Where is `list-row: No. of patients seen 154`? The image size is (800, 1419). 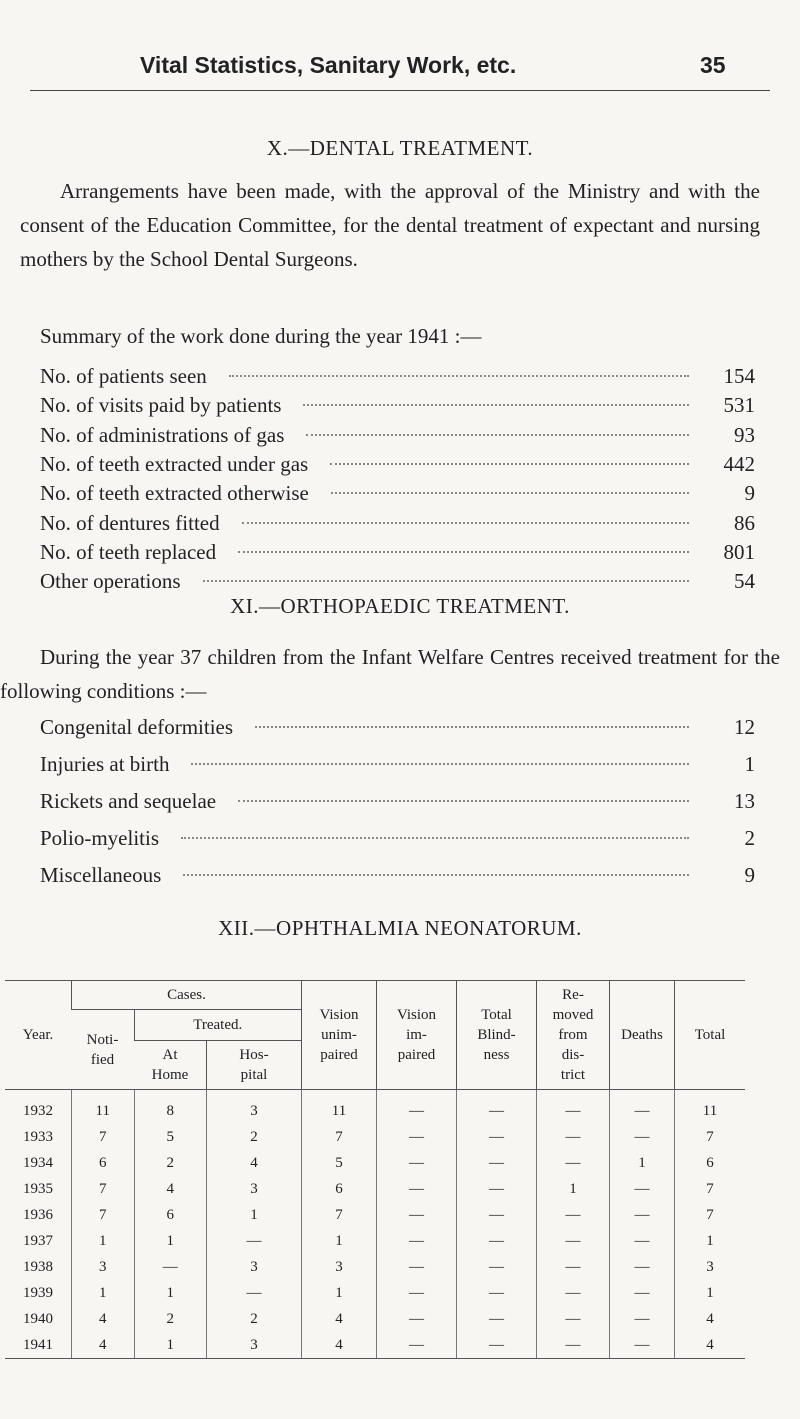
list-row: No. of patients seen 154 is located at coordinates (397, 379).